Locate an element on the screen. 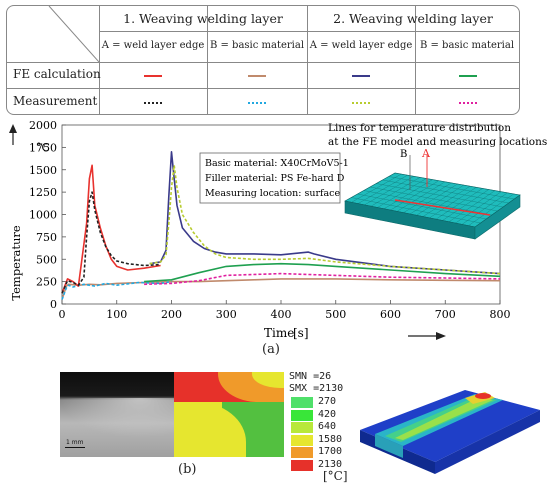 This screenshot has width=550, height=486. series-line-fe_l1_A is located at coordinates (111, 229).